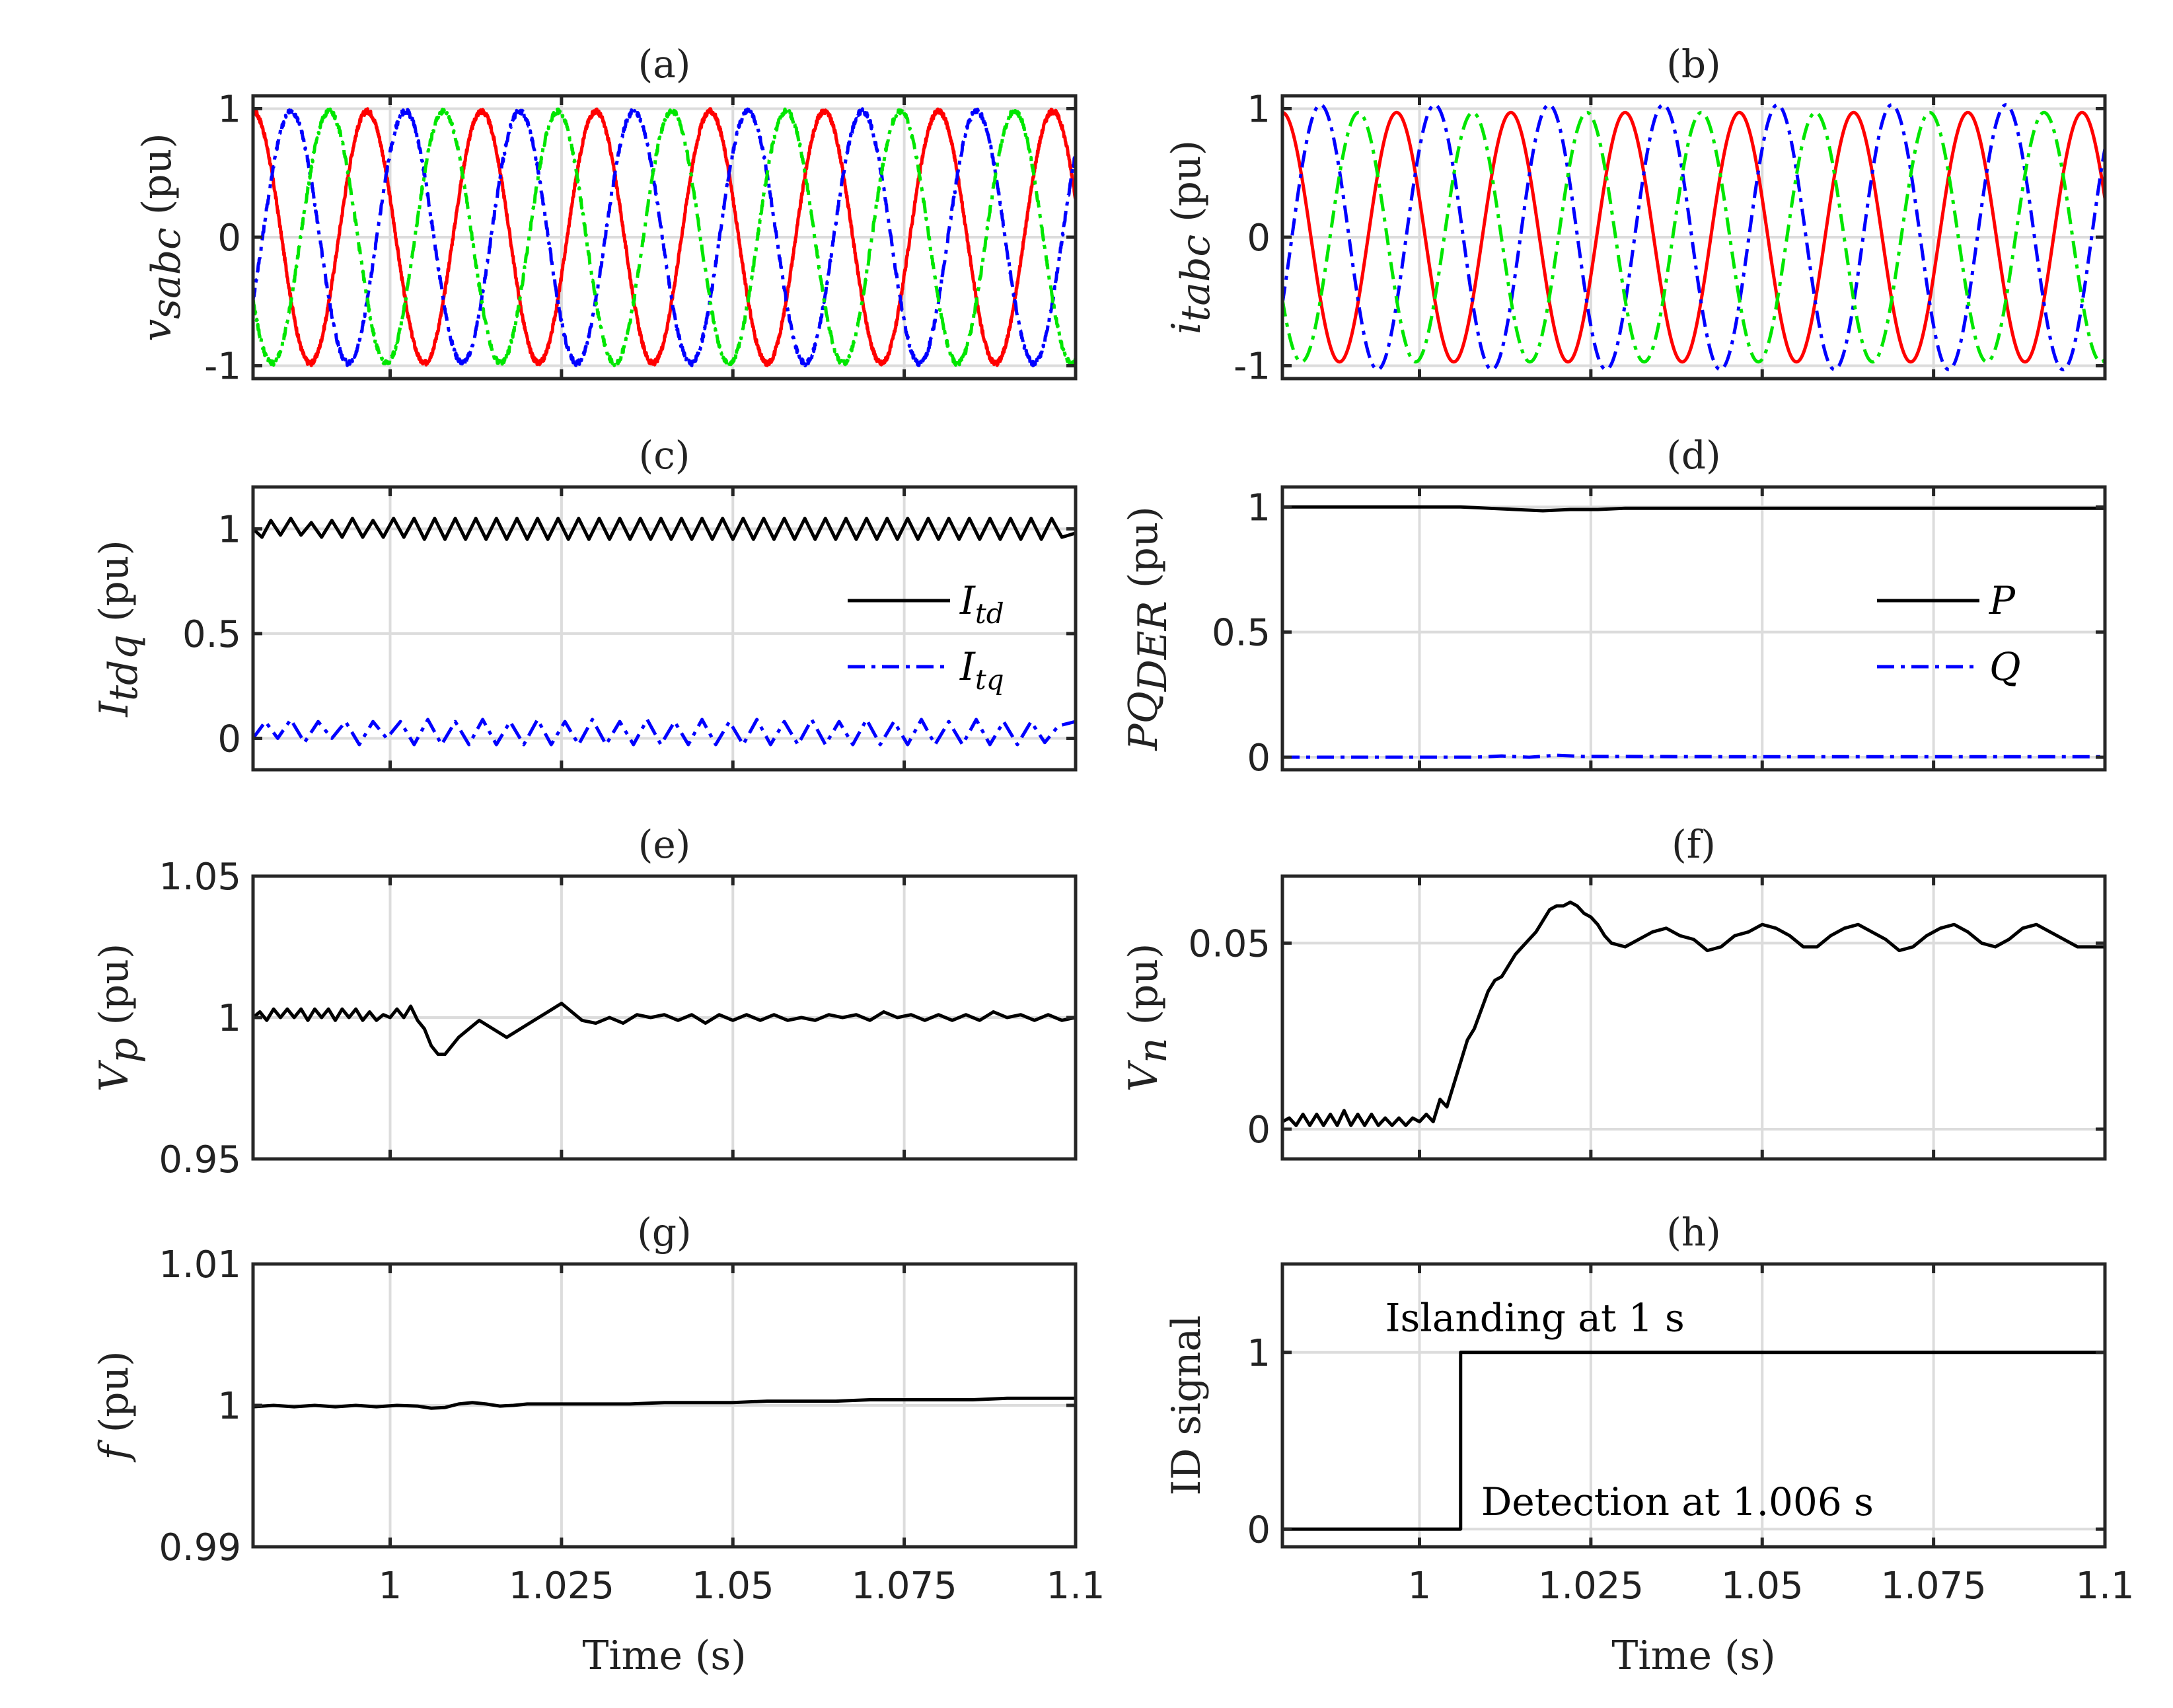  Describe the element at coordinates (200, 877) in the screenshot. I see `y-tick-label: 1.05` at that location.